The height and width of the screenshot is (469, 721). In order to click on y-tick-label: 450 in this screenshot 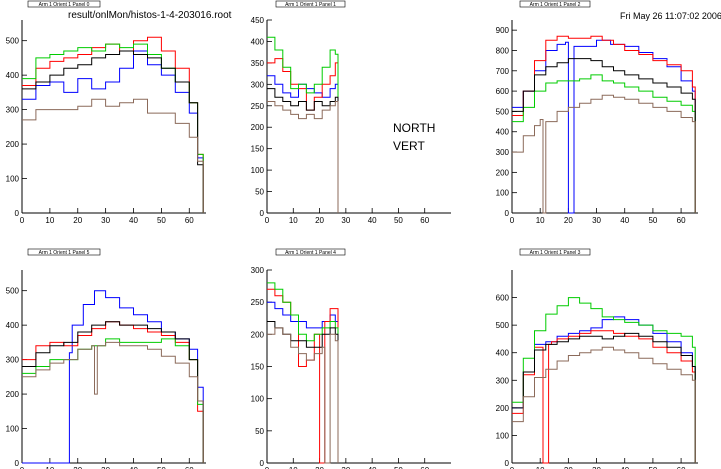, I will do `click(258, 20)`.